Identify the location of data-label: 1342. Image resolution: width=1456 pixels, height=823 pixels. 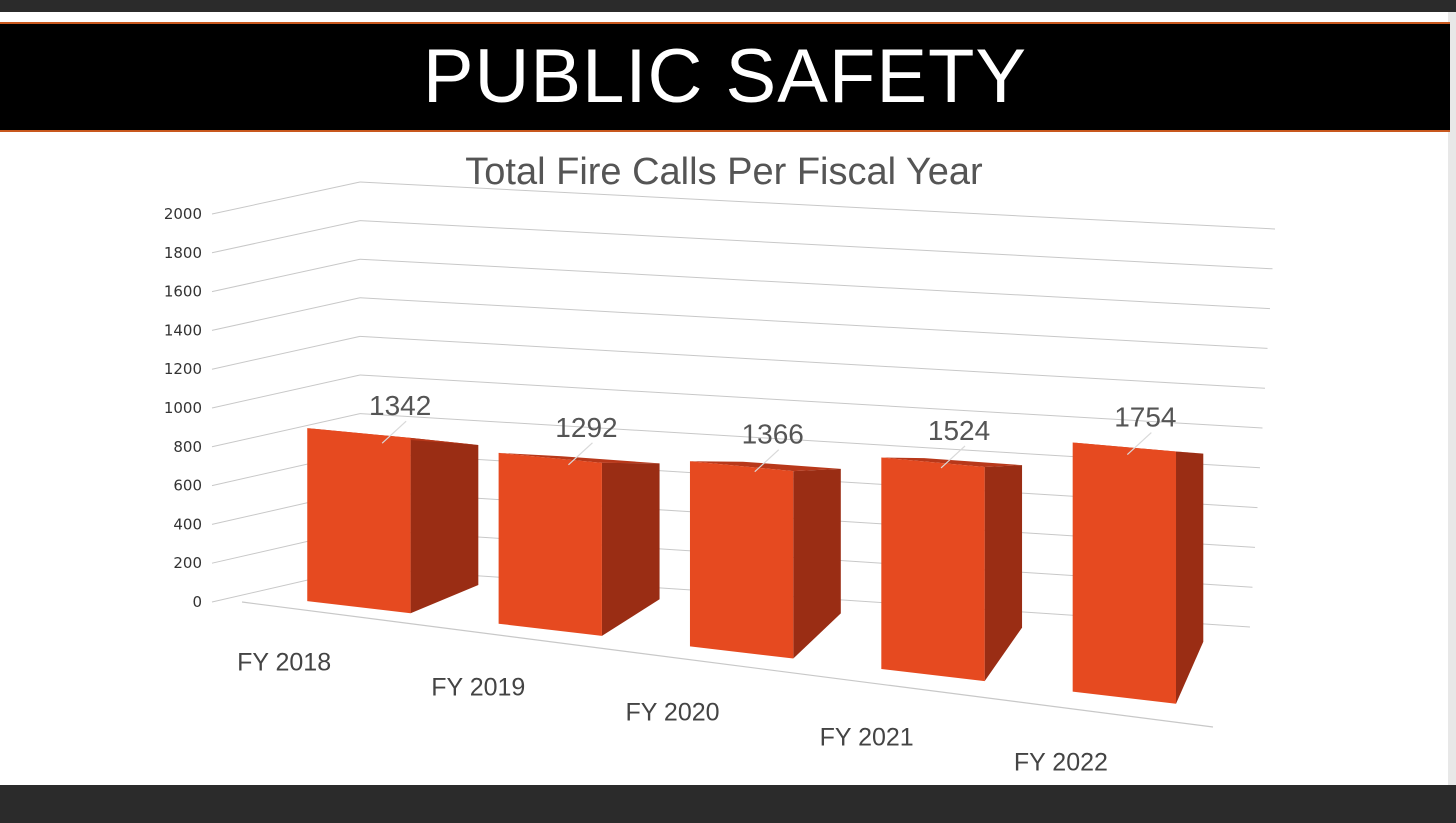
(400, 405).